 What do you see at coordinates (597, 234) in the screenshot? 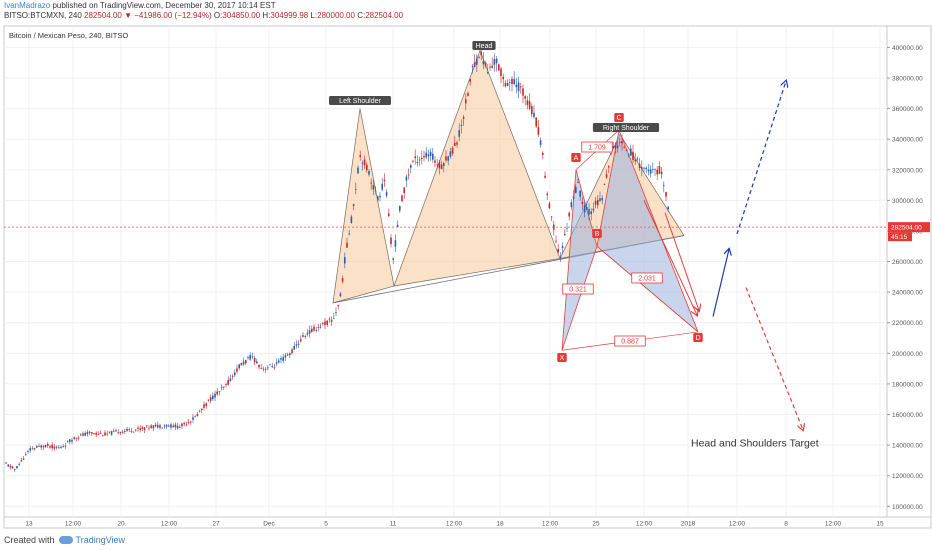
I see `point-b-label: B` at bounding box center [597, 234].